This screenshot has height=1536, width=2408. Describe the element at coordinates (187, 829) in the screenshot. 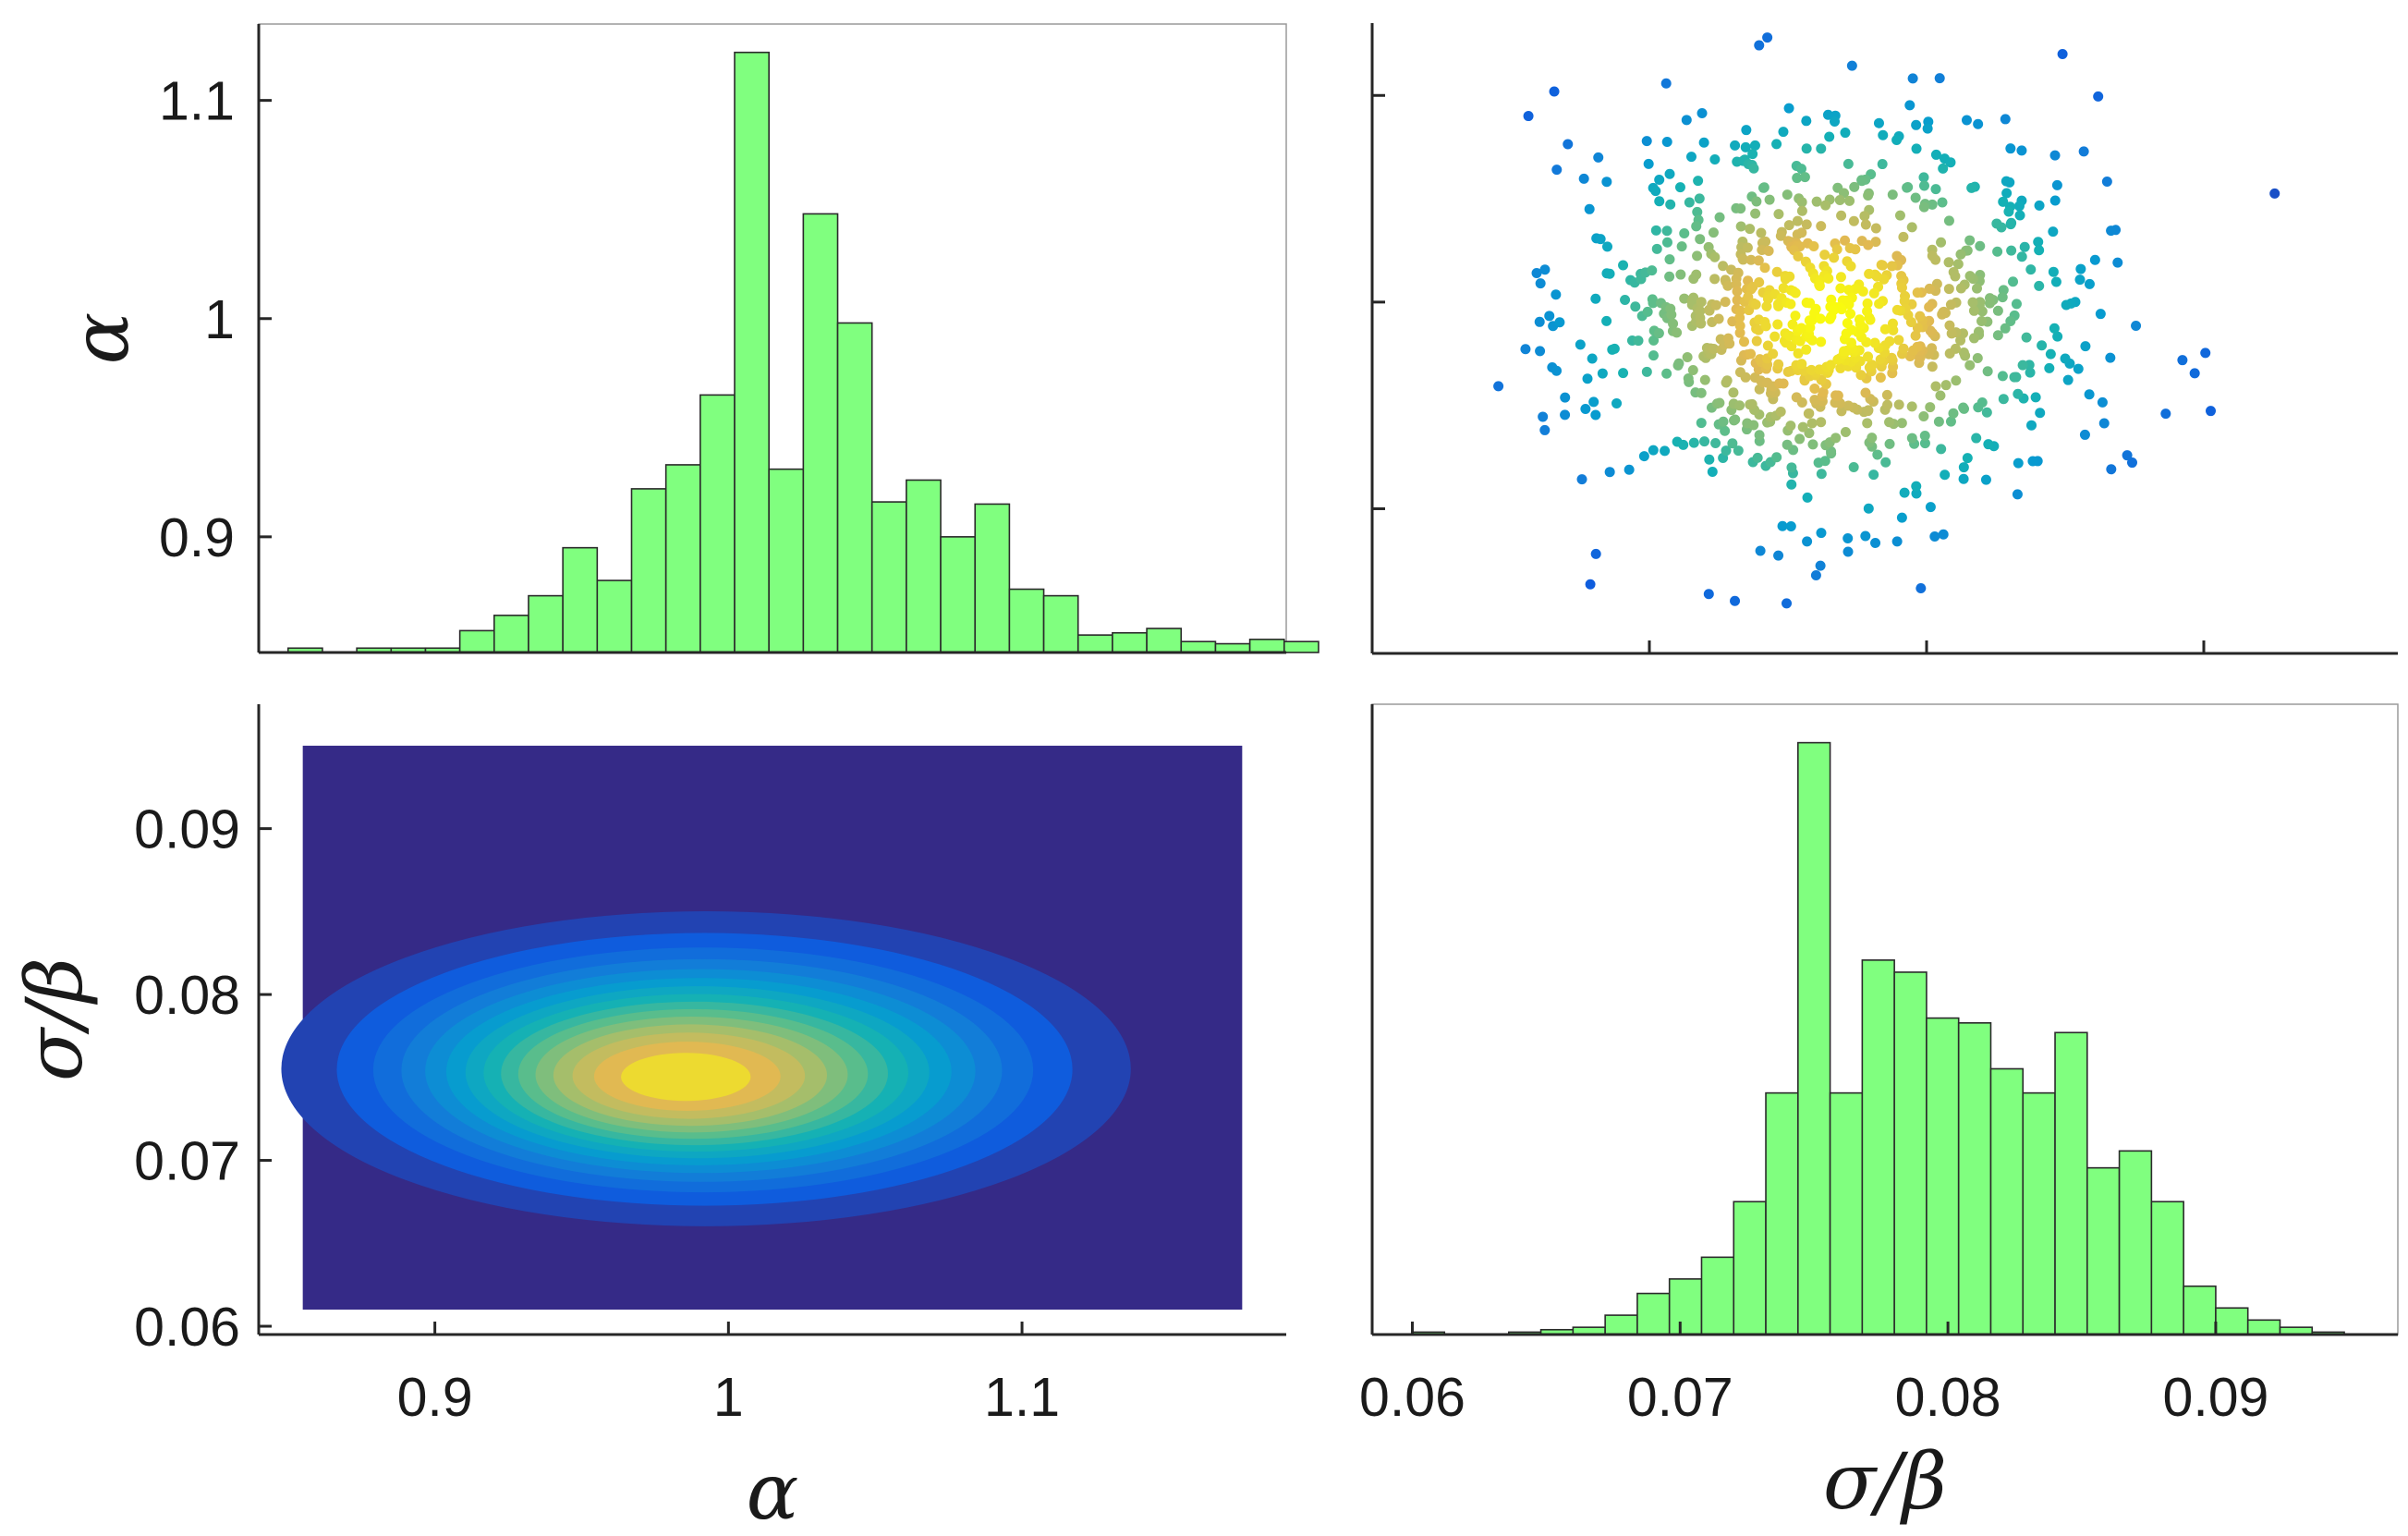

I see `y-tick-label: 0.09` at that location.